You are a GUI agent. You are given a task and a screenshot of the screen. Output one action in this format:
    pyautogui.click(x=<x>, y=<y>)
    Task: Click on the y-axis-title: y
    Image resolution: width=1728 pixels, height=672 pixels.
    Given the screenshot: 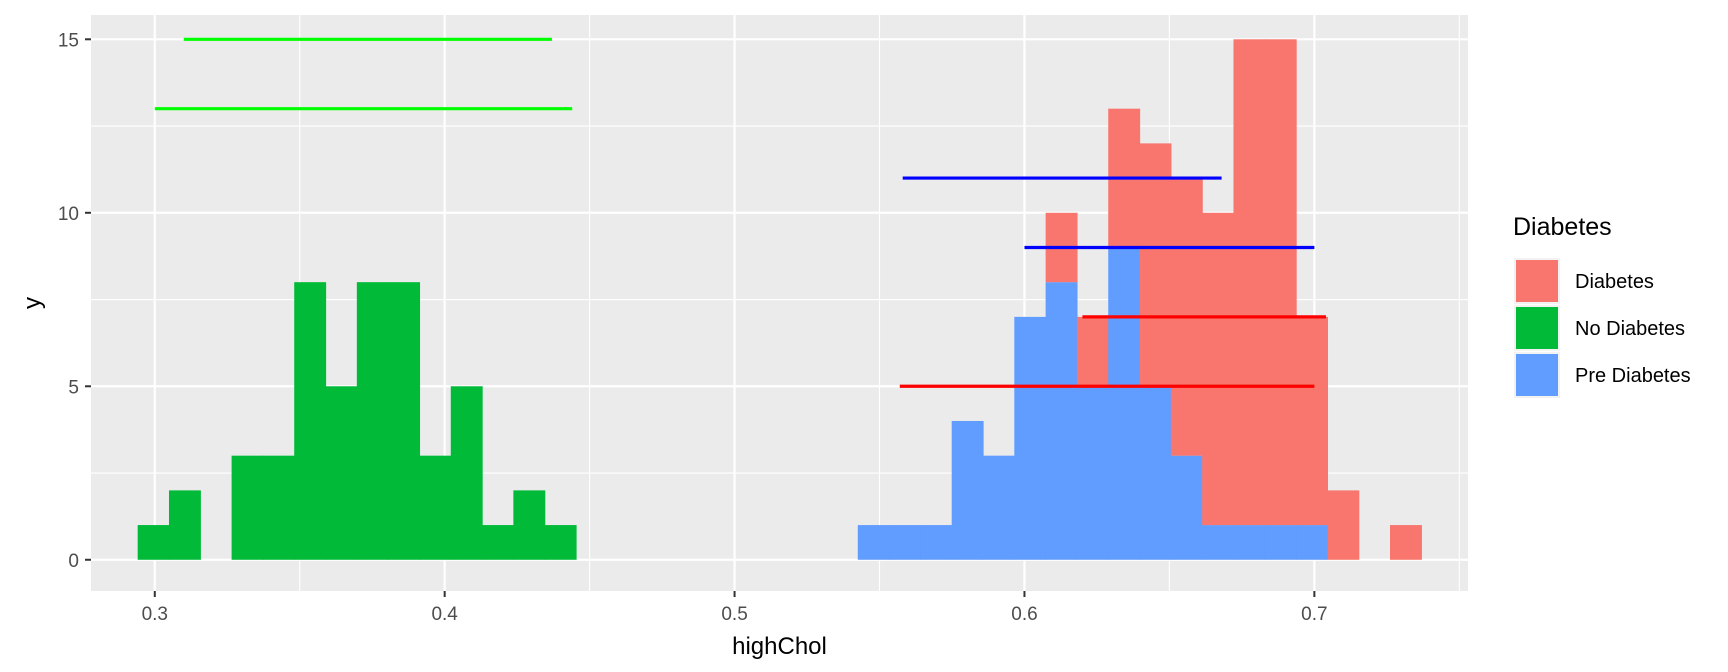 What is the action you would take?
    pyautogui.click(x=32, y=303)
    